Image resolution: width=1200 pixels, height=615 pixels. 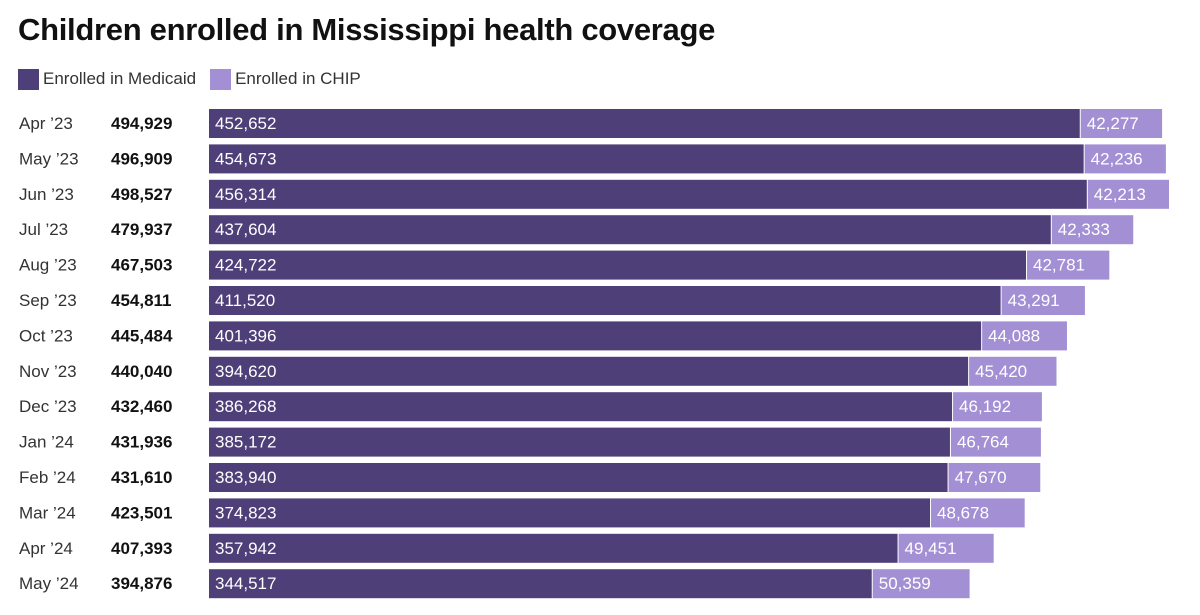 I want to click on total-label: 498,527, so click(x=141, y=194).